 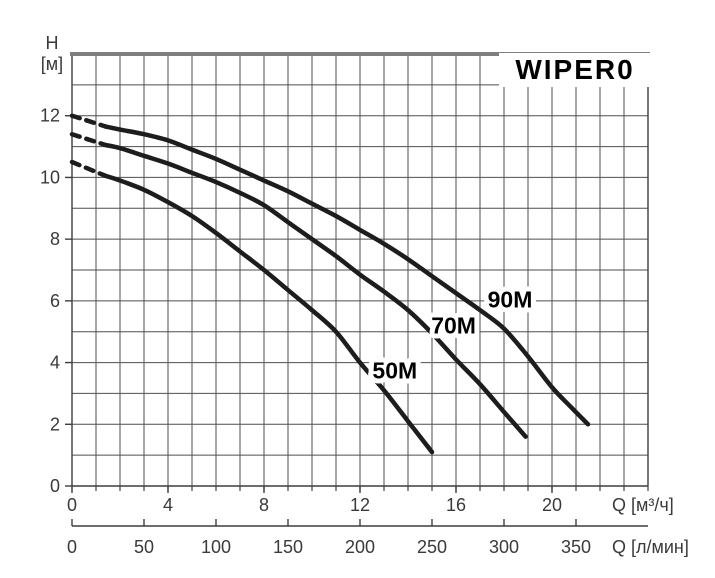 What do you see at coordinates (52, 43) in the screenshot?
I see `y-axis-title-symbol: H` at bounding box center [52, 43].